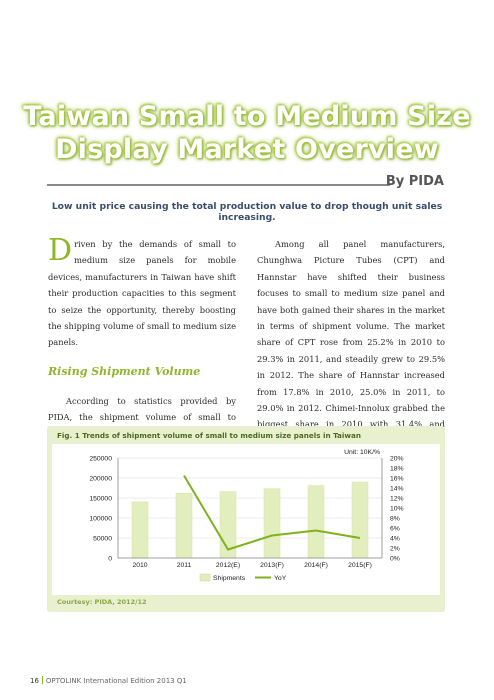 This screenshot has width=494, height=700. I want to click on article-title-line-2: Display Market Overview, so click(247, 149).